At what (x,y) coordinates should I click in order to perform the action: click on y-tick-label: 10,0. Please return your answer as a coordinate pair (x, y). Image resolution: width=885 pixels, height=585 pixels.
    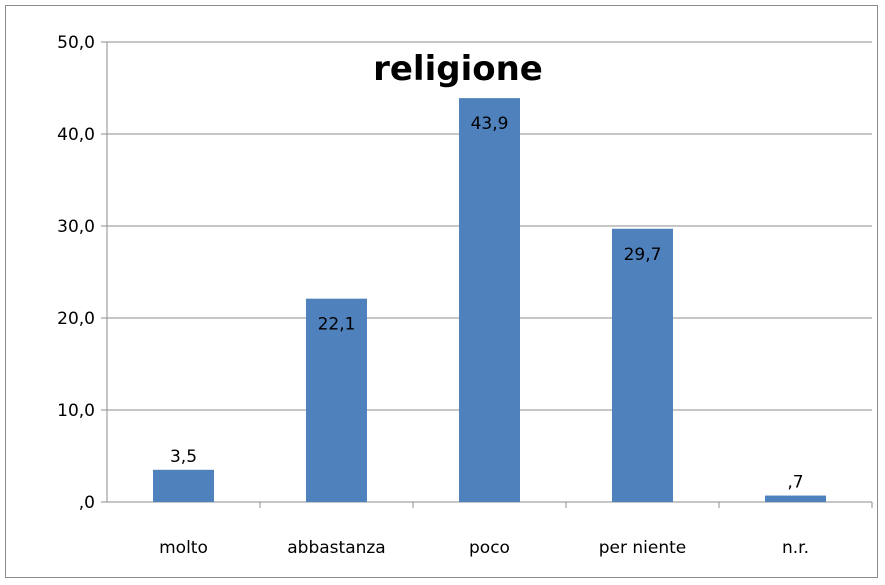
    Looking at the image, I should click on (76, 411).